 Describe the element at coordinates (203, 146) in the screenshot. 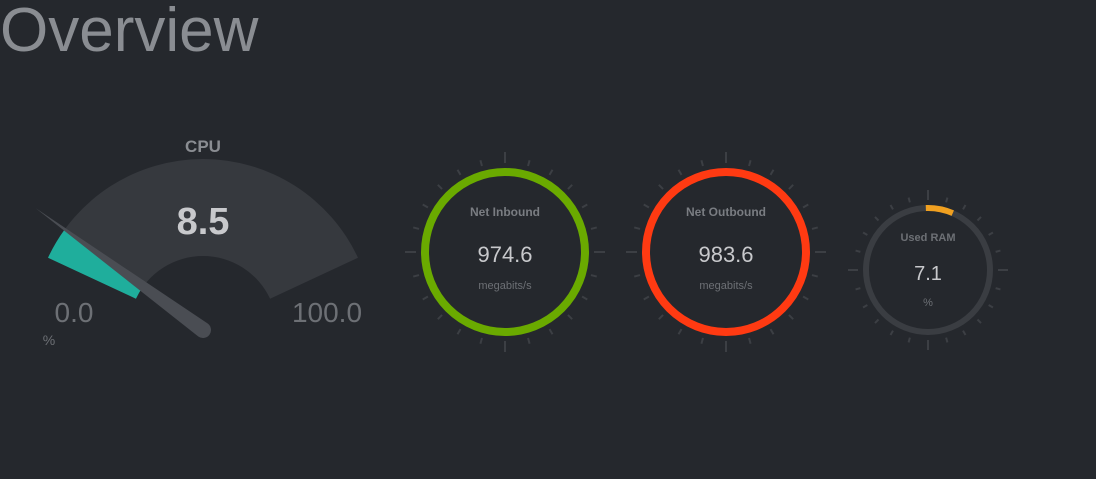

I see `cpu-label: CPU` at that location.